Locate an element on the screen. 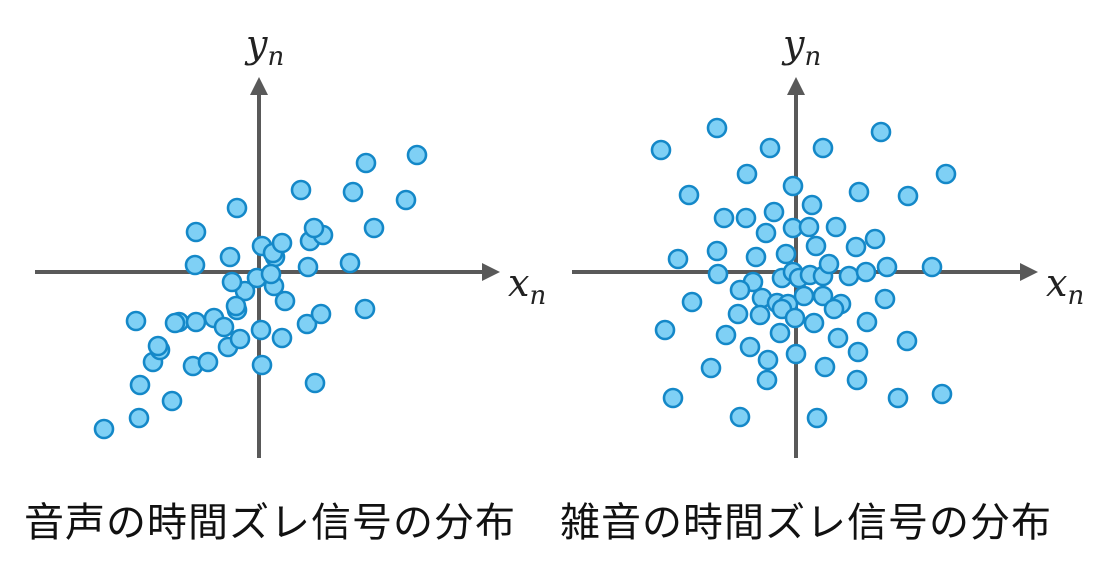  noise-x-axis-arrowhead is located at coordinates (1029, 272).